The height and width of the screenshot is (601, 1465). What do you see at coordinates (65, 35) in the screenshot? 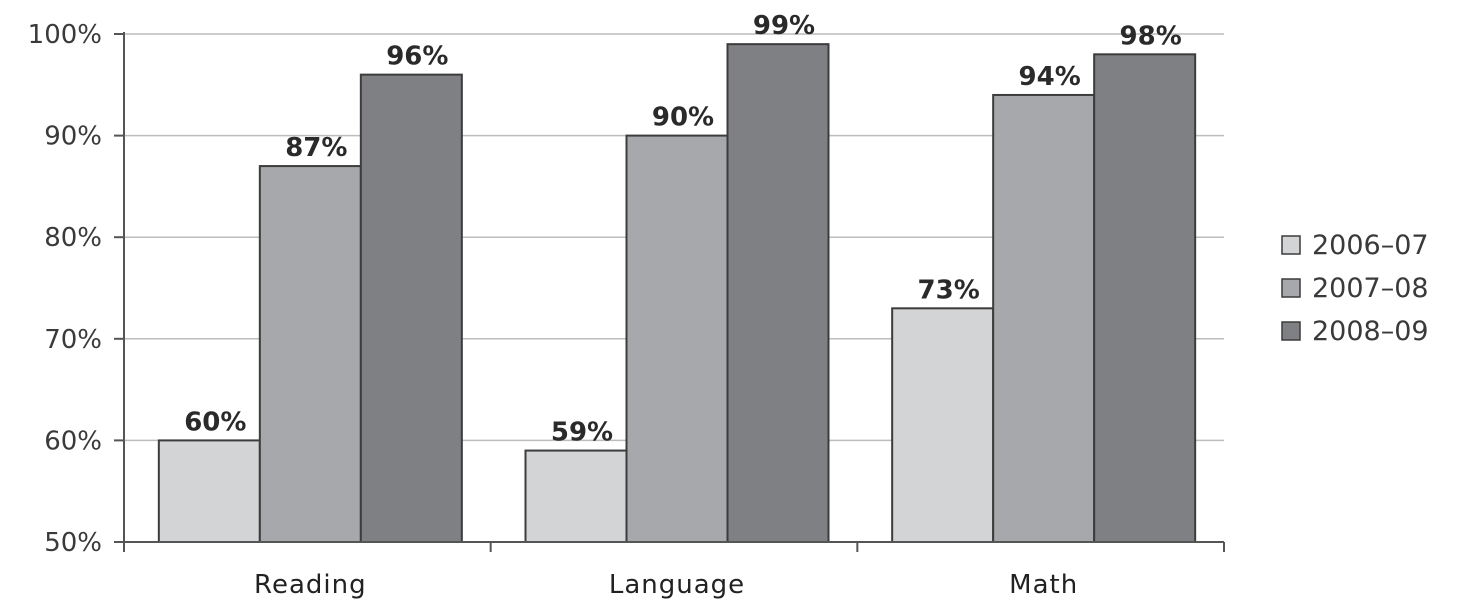
I see `y-tick-label: 100%` at bounding box center [65, 35].